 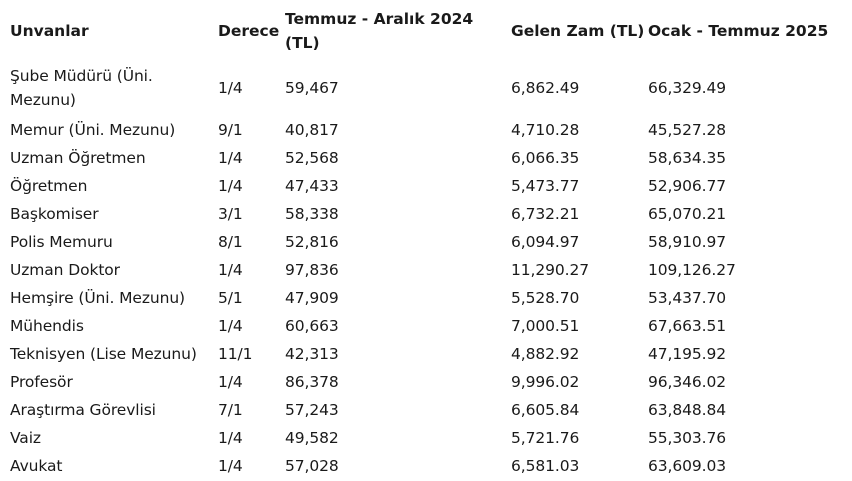 What do you see at coordinates (687, 158) in the screenshot?
I see `cell-salary-2025: 58,634.35` at bounding box center [687, 158].